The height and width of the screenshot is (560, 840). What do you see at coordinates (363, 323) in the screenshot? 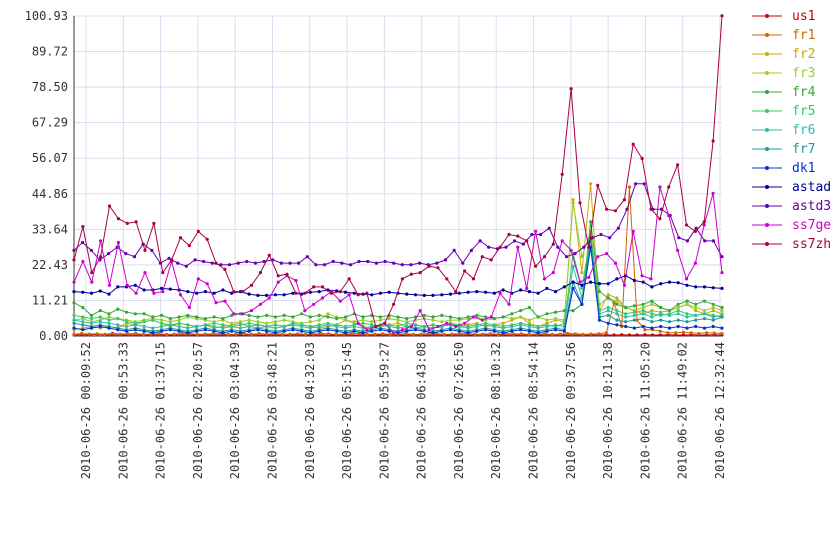
I see `data-point-fr5` at bounding box center [363, 323].